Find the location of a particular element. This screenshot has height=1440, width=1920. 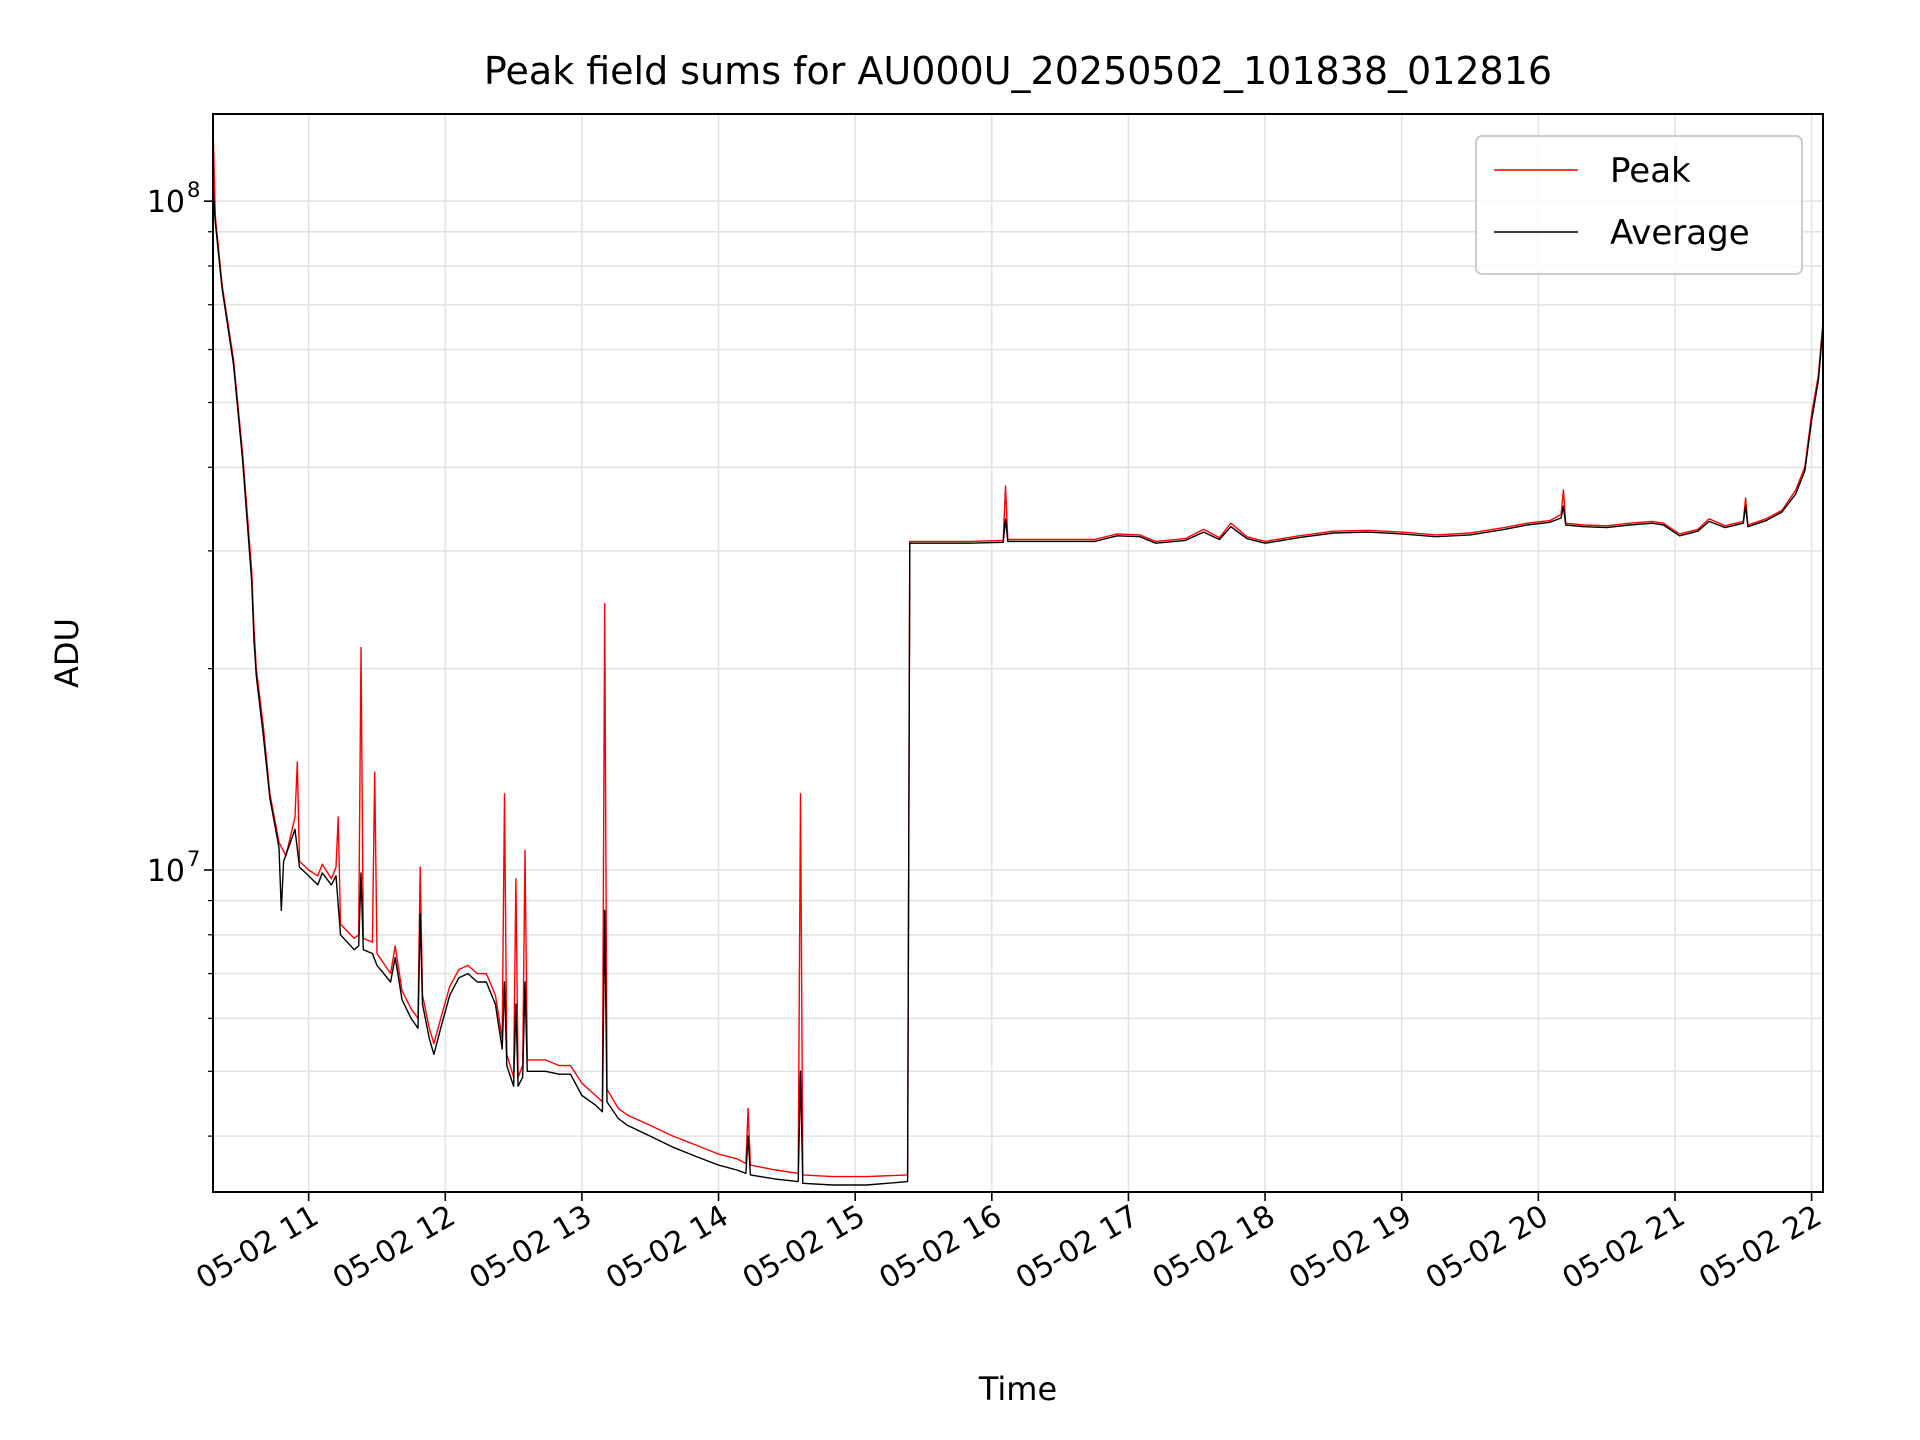

legend: Peak Average is located at coordinates (1639, 205).